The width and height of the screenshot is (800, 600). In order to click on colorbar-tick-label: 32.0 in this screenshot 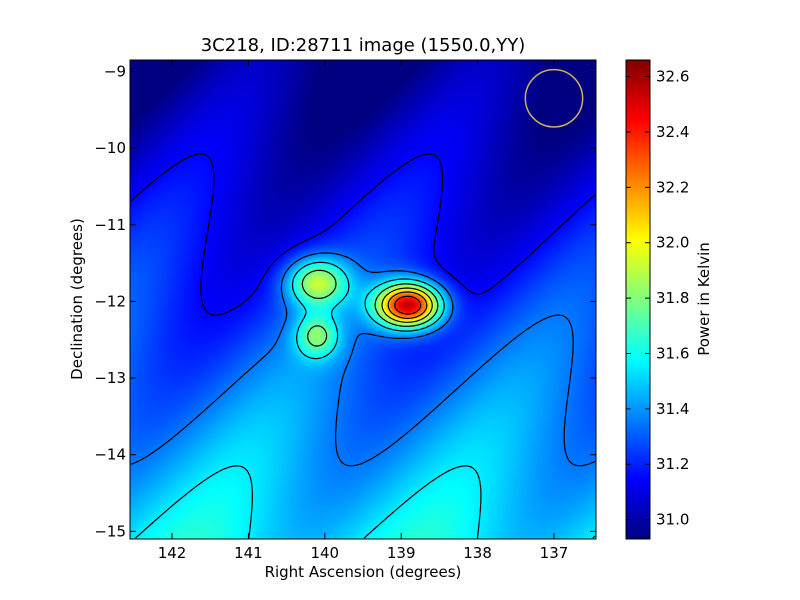, I will do `click(672, 243)`.